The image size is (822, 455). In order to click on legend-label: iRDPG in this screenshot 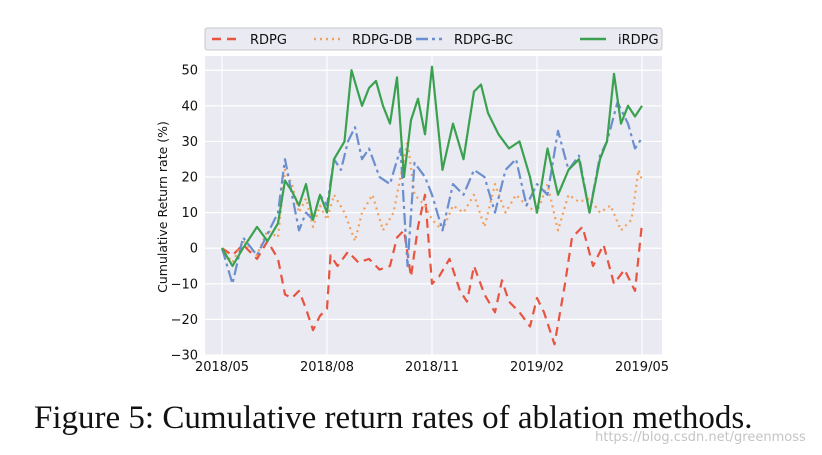, I will do `click(638, 40)`.